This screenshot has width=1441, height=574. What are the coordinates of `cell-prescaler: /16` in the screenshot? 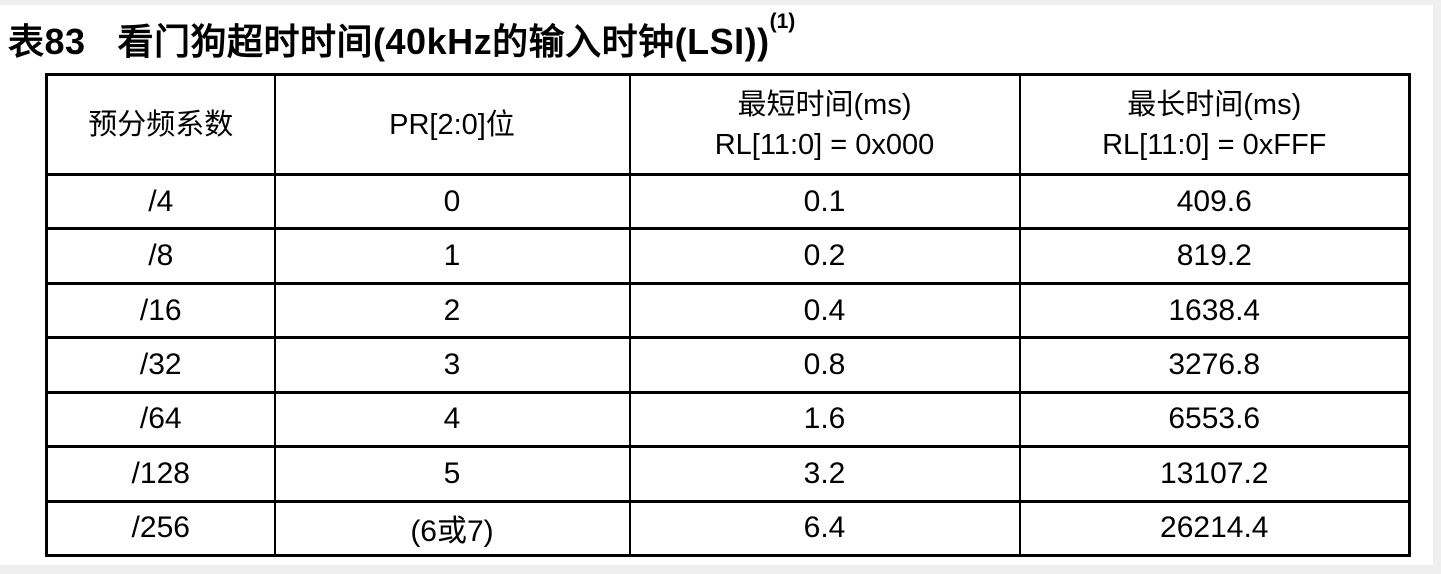 It's located at (160, 310).